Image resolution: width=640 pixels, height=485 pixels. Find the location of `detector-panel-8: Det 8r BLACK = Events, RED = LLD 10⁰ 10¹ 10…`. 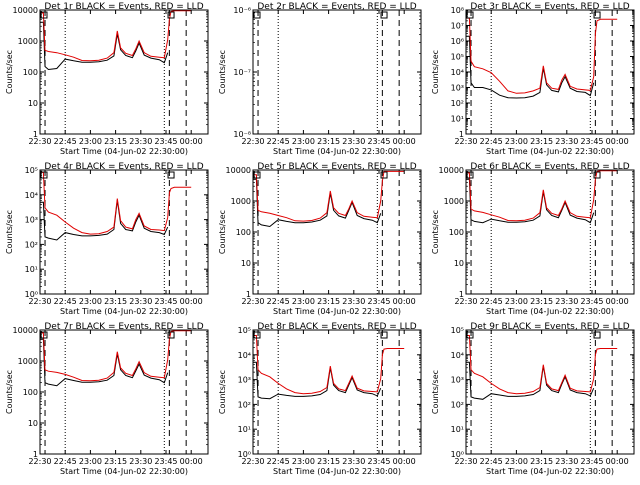

detector-panel-8: Det 8r BLACK = Events, RED = LLD 10⁰ 10¹ 10… is located at coordinates (320, 399).